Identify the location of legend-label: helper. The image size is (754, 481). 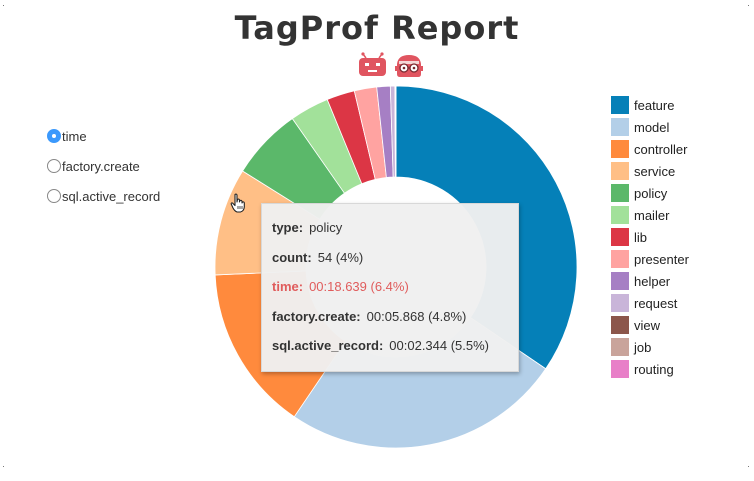
(652, 281).